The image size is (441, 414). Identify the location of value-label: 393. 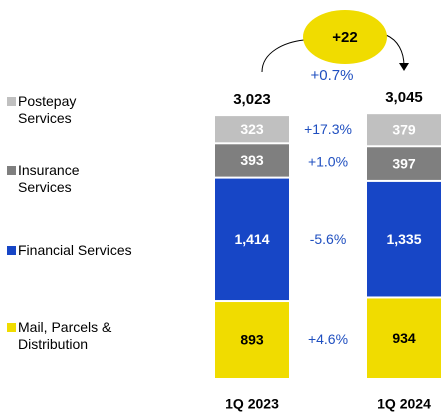
(252, 160).